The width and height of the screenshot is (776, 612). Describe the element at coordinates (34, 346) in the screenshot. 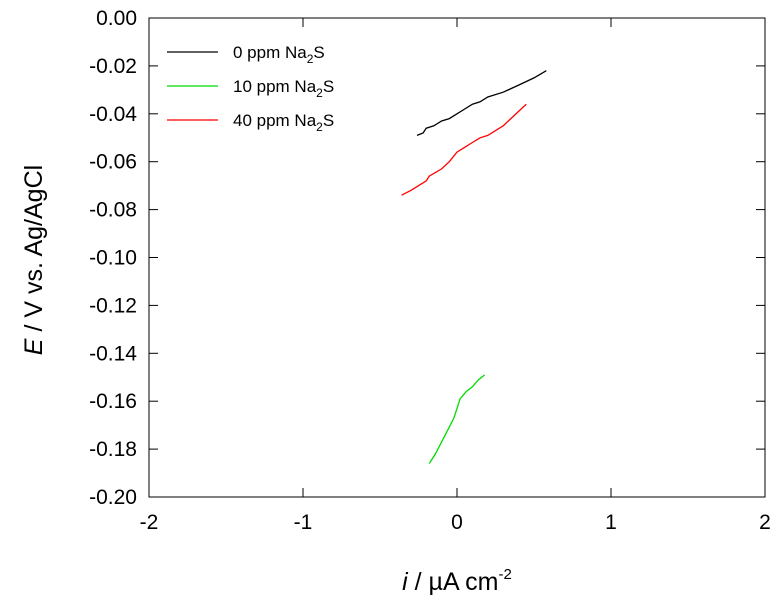

I see `y-axis-title-italic: E` at that location.